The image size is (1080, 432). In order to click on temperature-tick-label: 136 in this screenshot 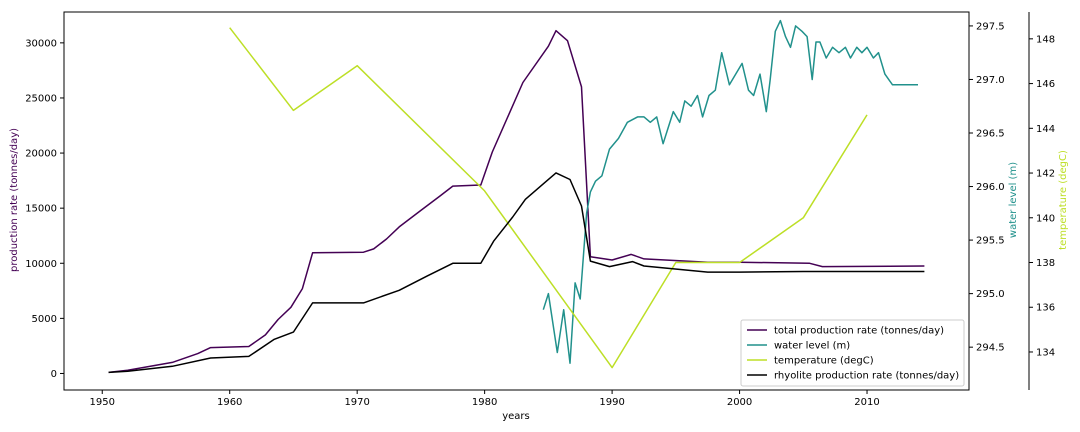, I will do `click(1045, 308)`.